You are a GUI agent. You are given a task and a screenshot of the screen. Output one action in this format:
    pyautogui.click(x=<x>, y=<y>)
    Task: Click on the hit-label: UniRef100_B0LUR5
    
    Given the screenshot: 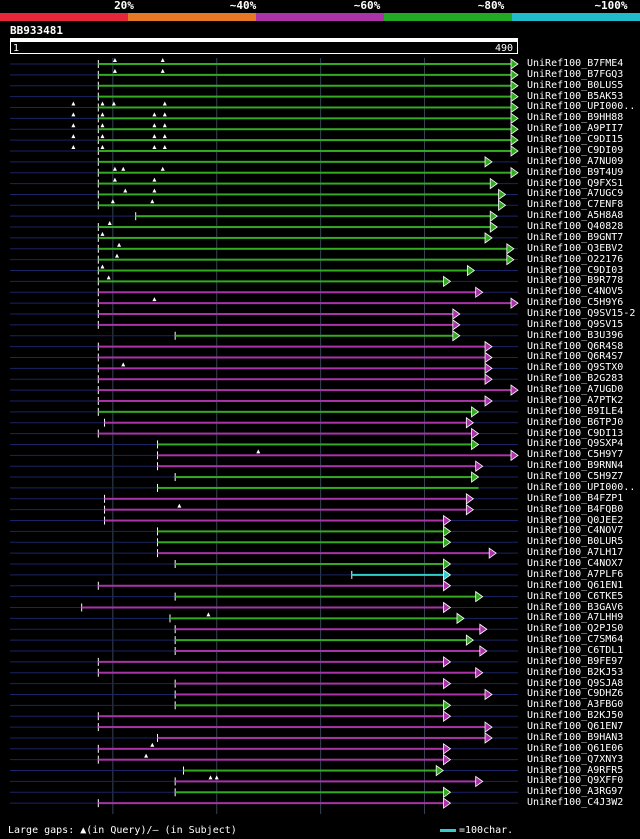 What is the action you would take?
    pyautogui.click(x=575, y=542)
    